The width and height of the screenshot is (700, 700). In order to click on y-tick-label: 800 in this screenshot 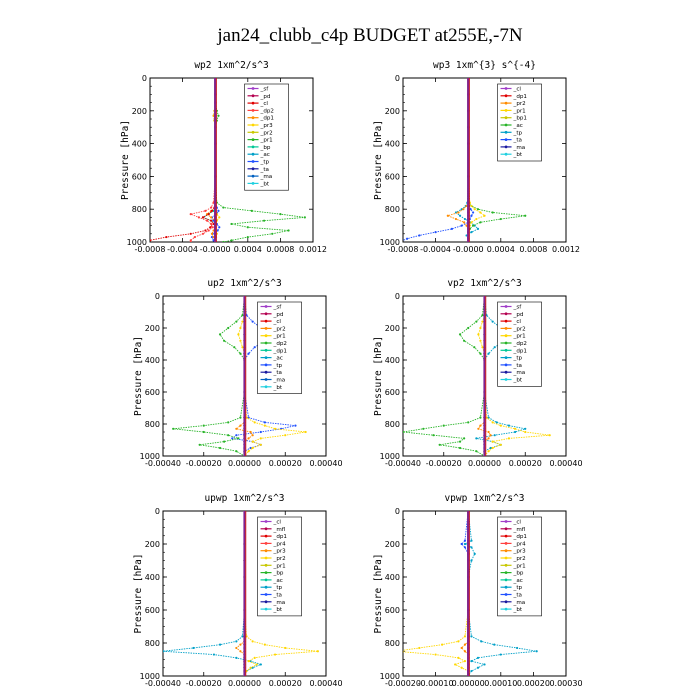, I will do `click(392, 424)`.